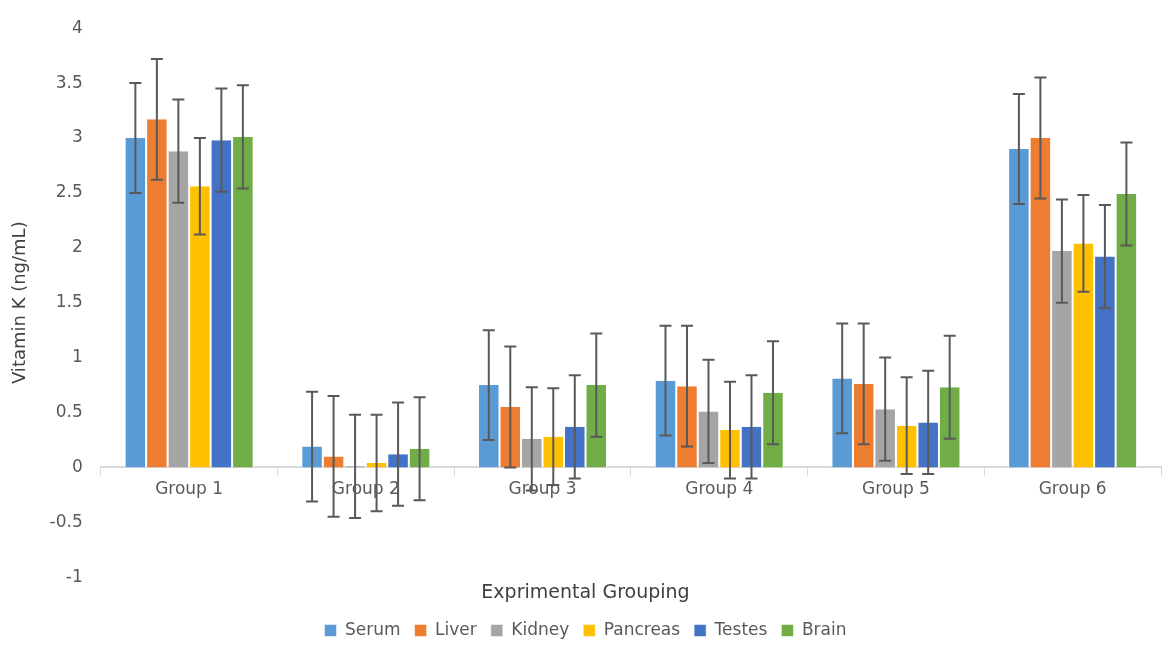 The image size is (1173, 657). Describe the element at coordinates (69, 410) in the screenshot. I see `y-tick-label: 0.5` at that location.